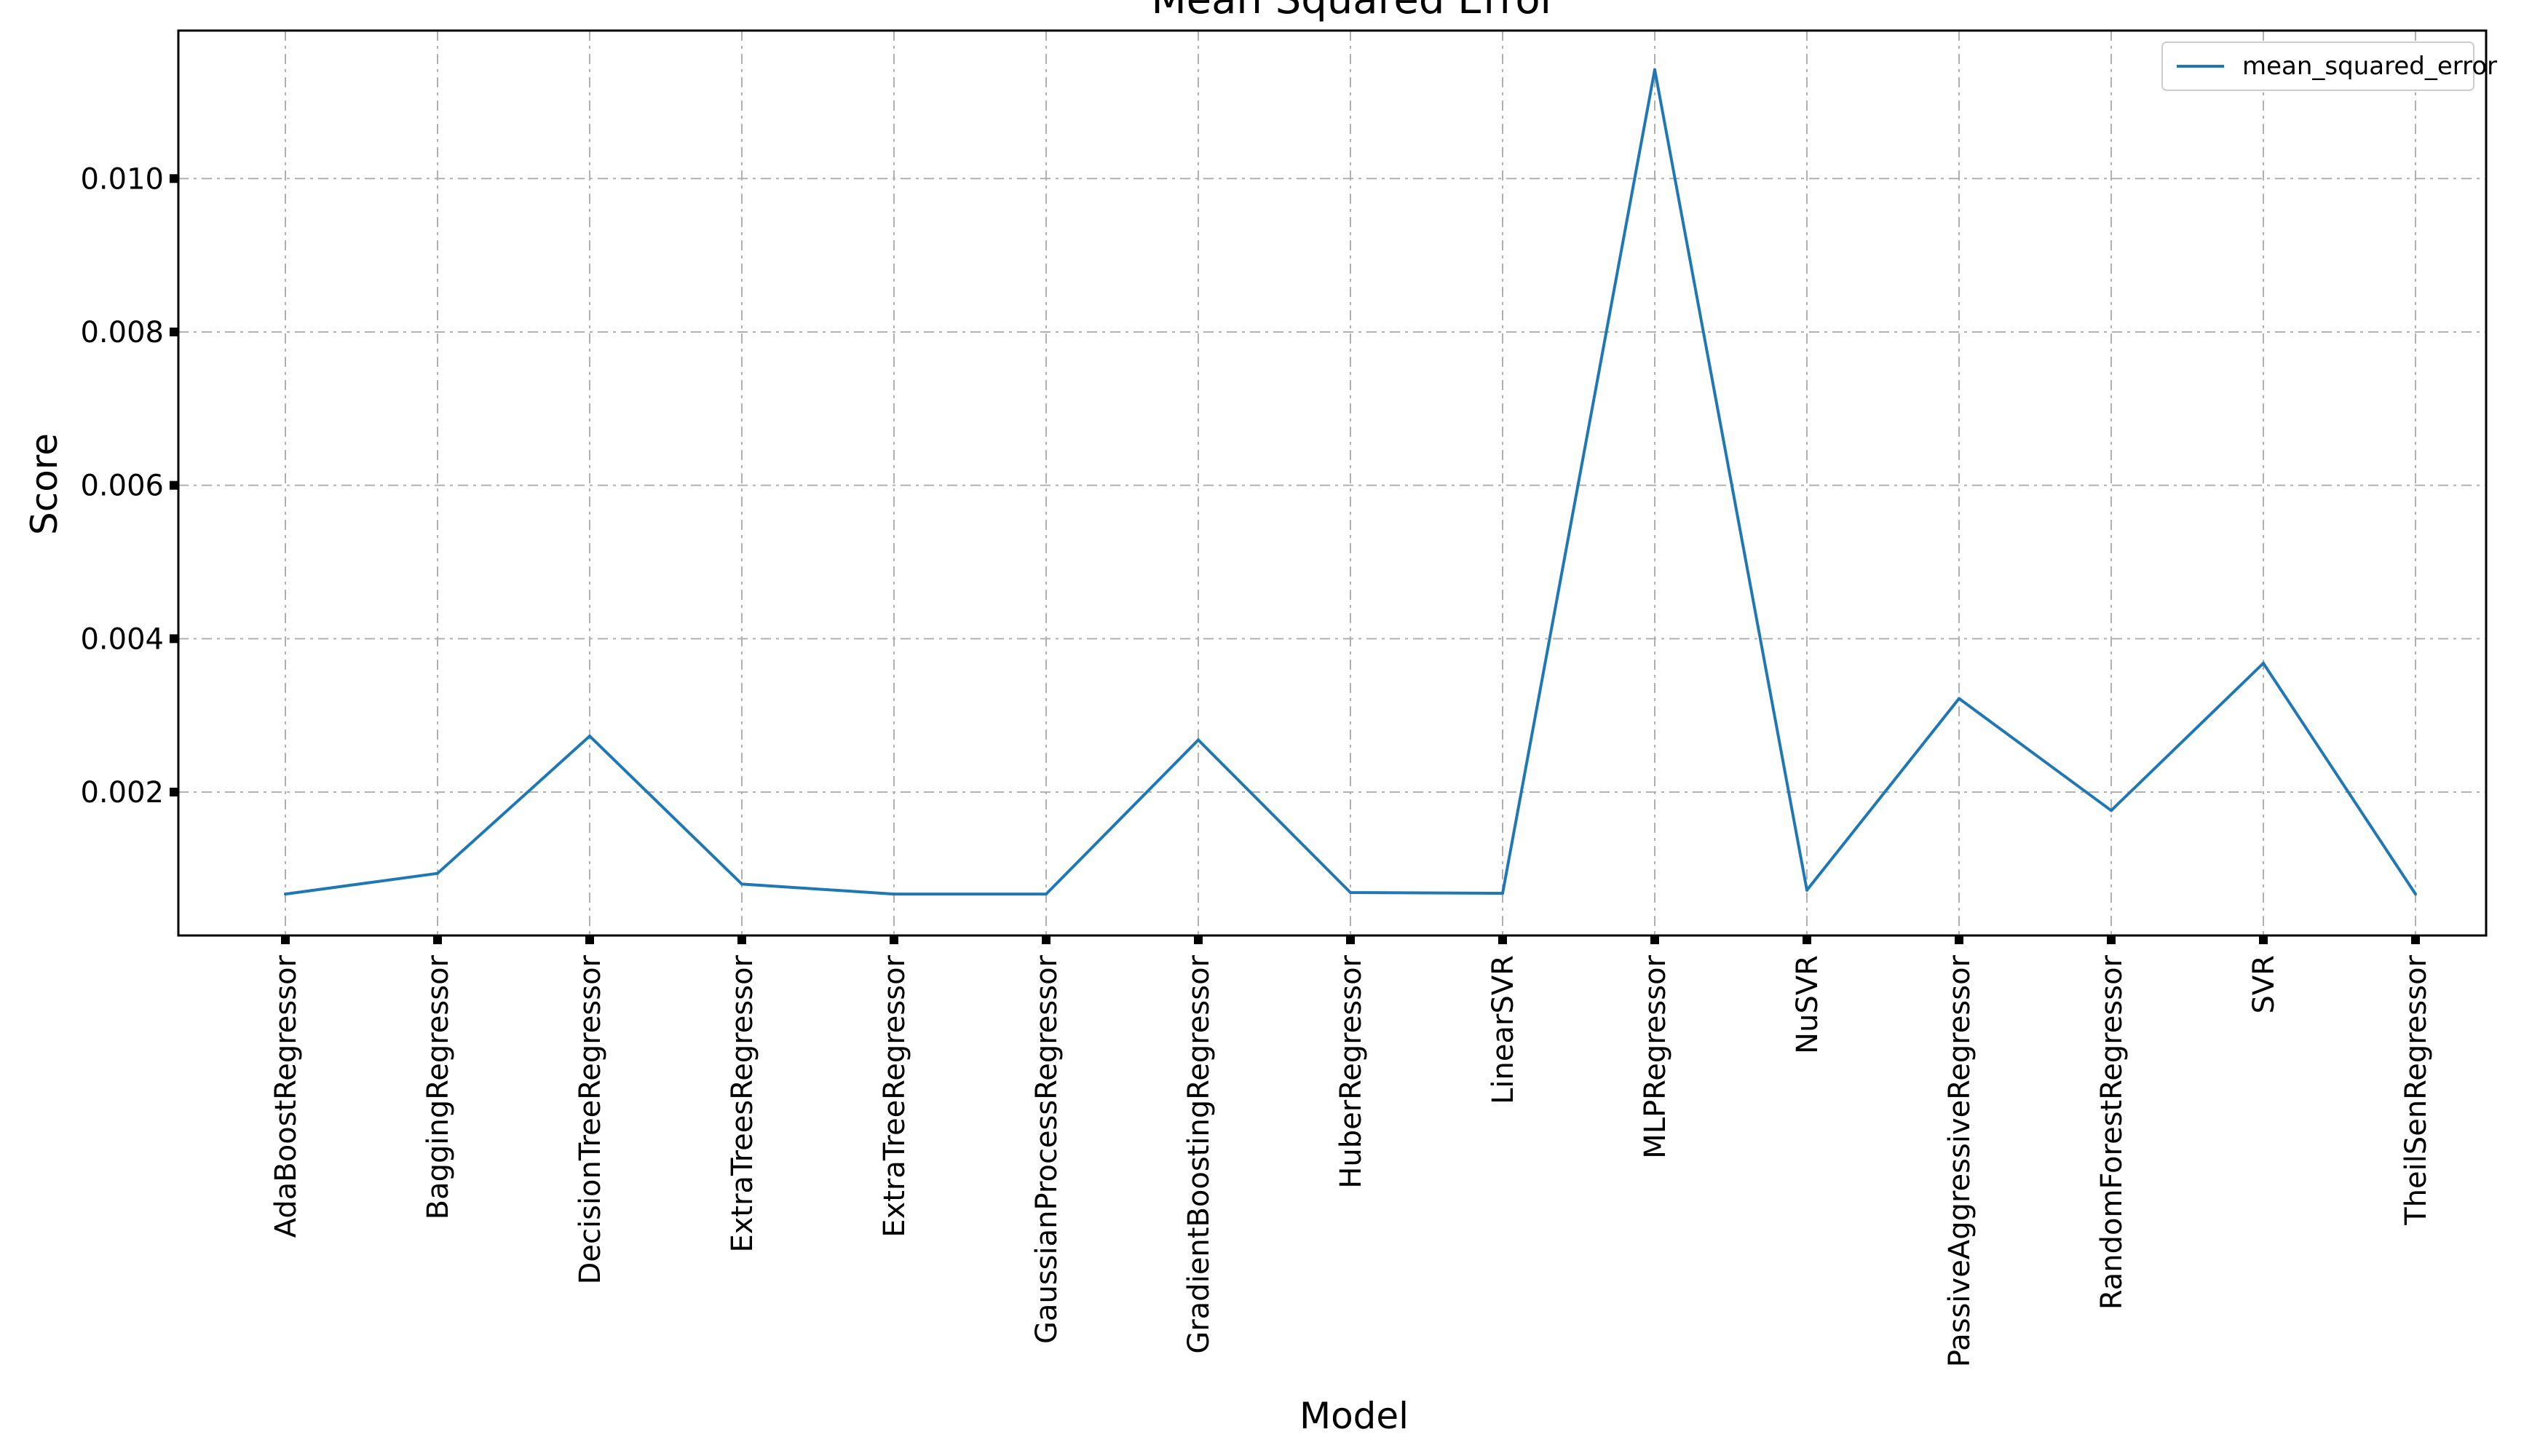  Describe the element at coordinates (438, 1086) in the screenshot. I see `x-tick-label: BaggingRegressor` at that location.